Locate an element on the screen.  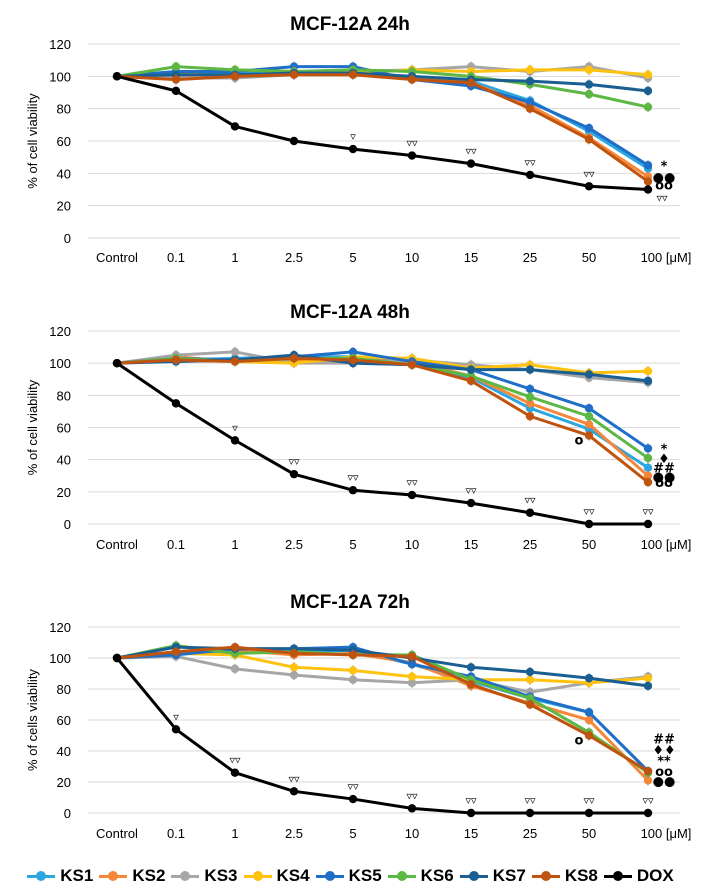
series-line-ks5 is located at coordinates (382, 400).